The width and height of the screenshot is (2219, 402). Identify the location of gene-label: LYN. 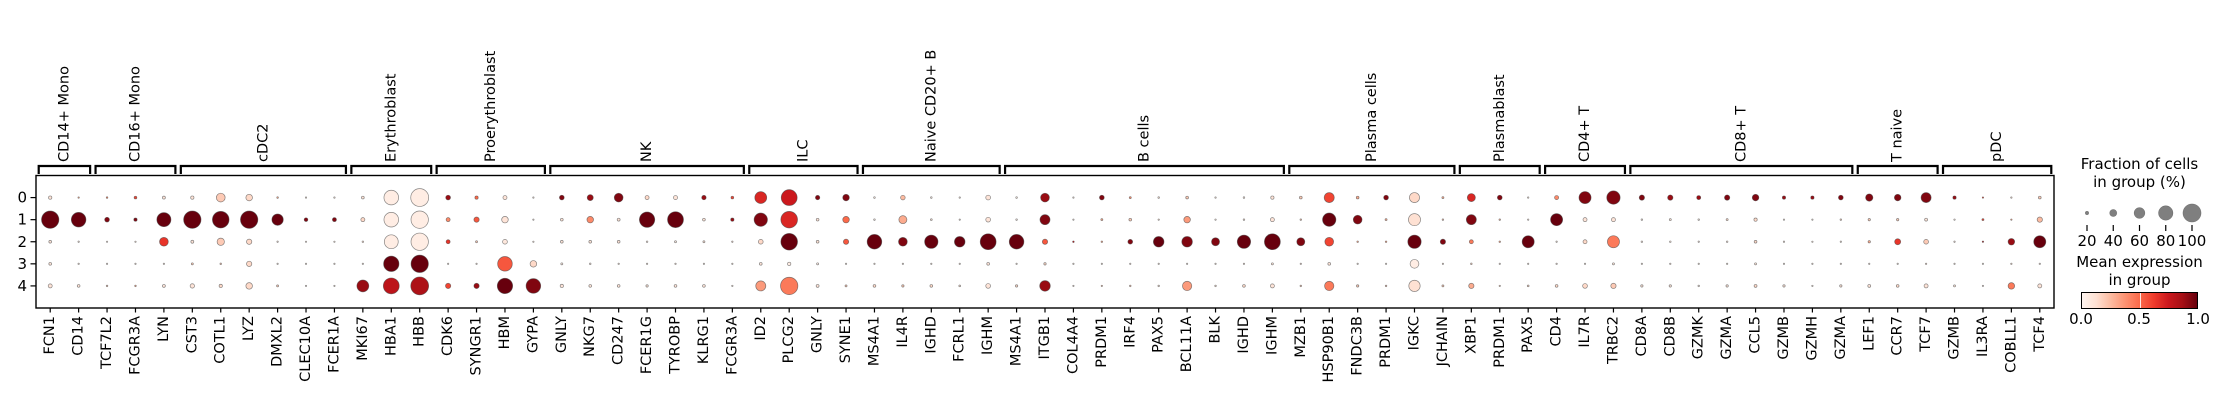
(164, 329).